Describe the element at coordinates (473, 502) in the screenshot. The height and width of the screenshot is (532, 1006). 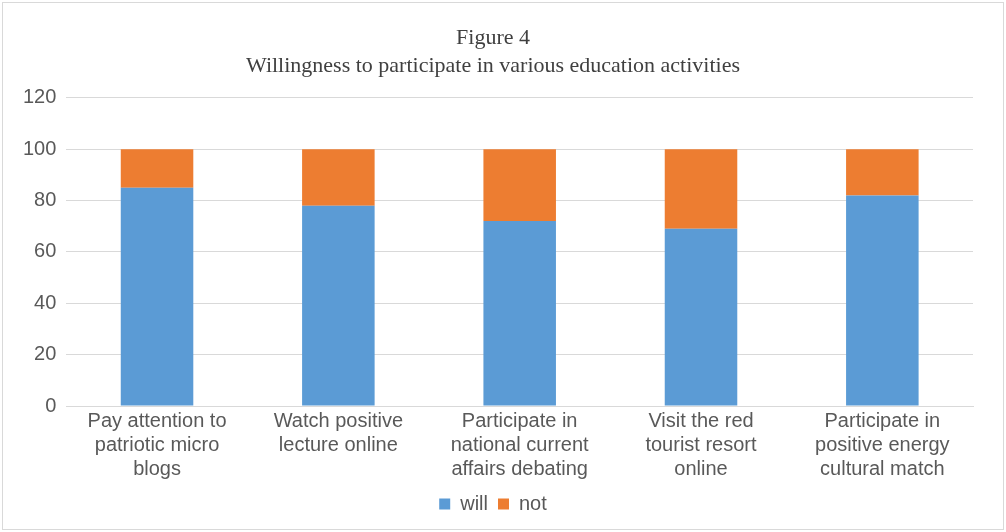
I see `legend-label: will` at that location.